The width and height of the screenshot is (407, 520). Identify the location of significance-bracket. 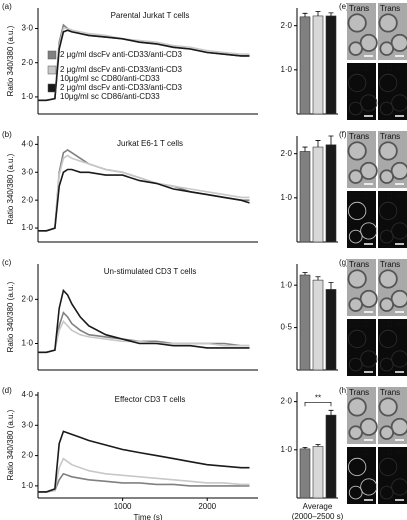
(318, 404).